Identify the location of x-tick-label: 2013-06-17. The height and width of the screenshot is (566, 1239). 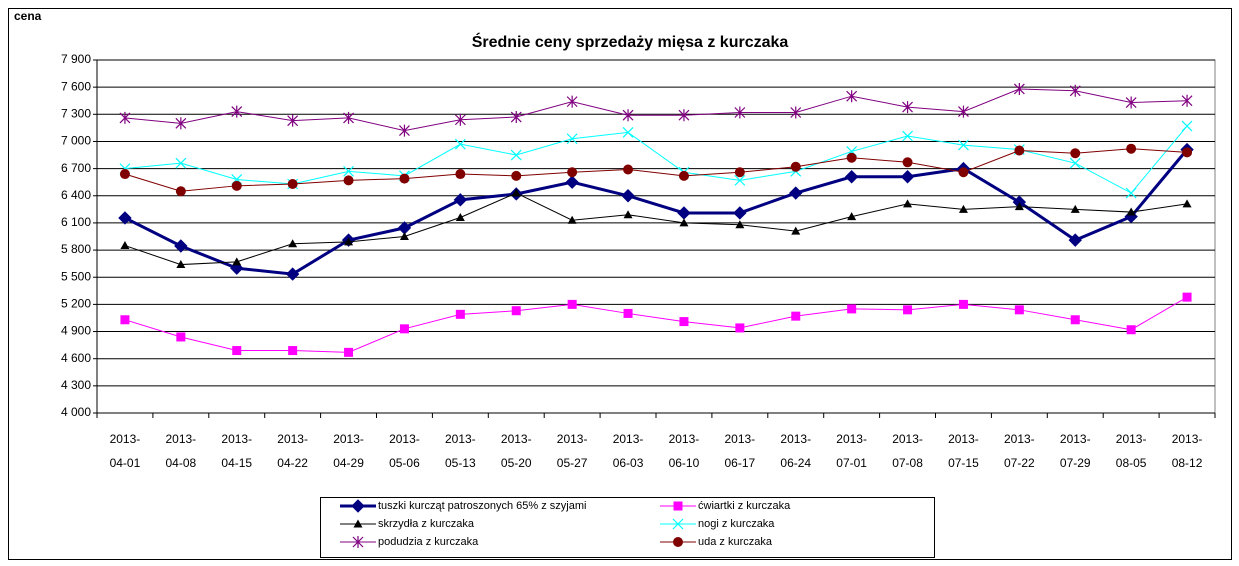
(740, 451).